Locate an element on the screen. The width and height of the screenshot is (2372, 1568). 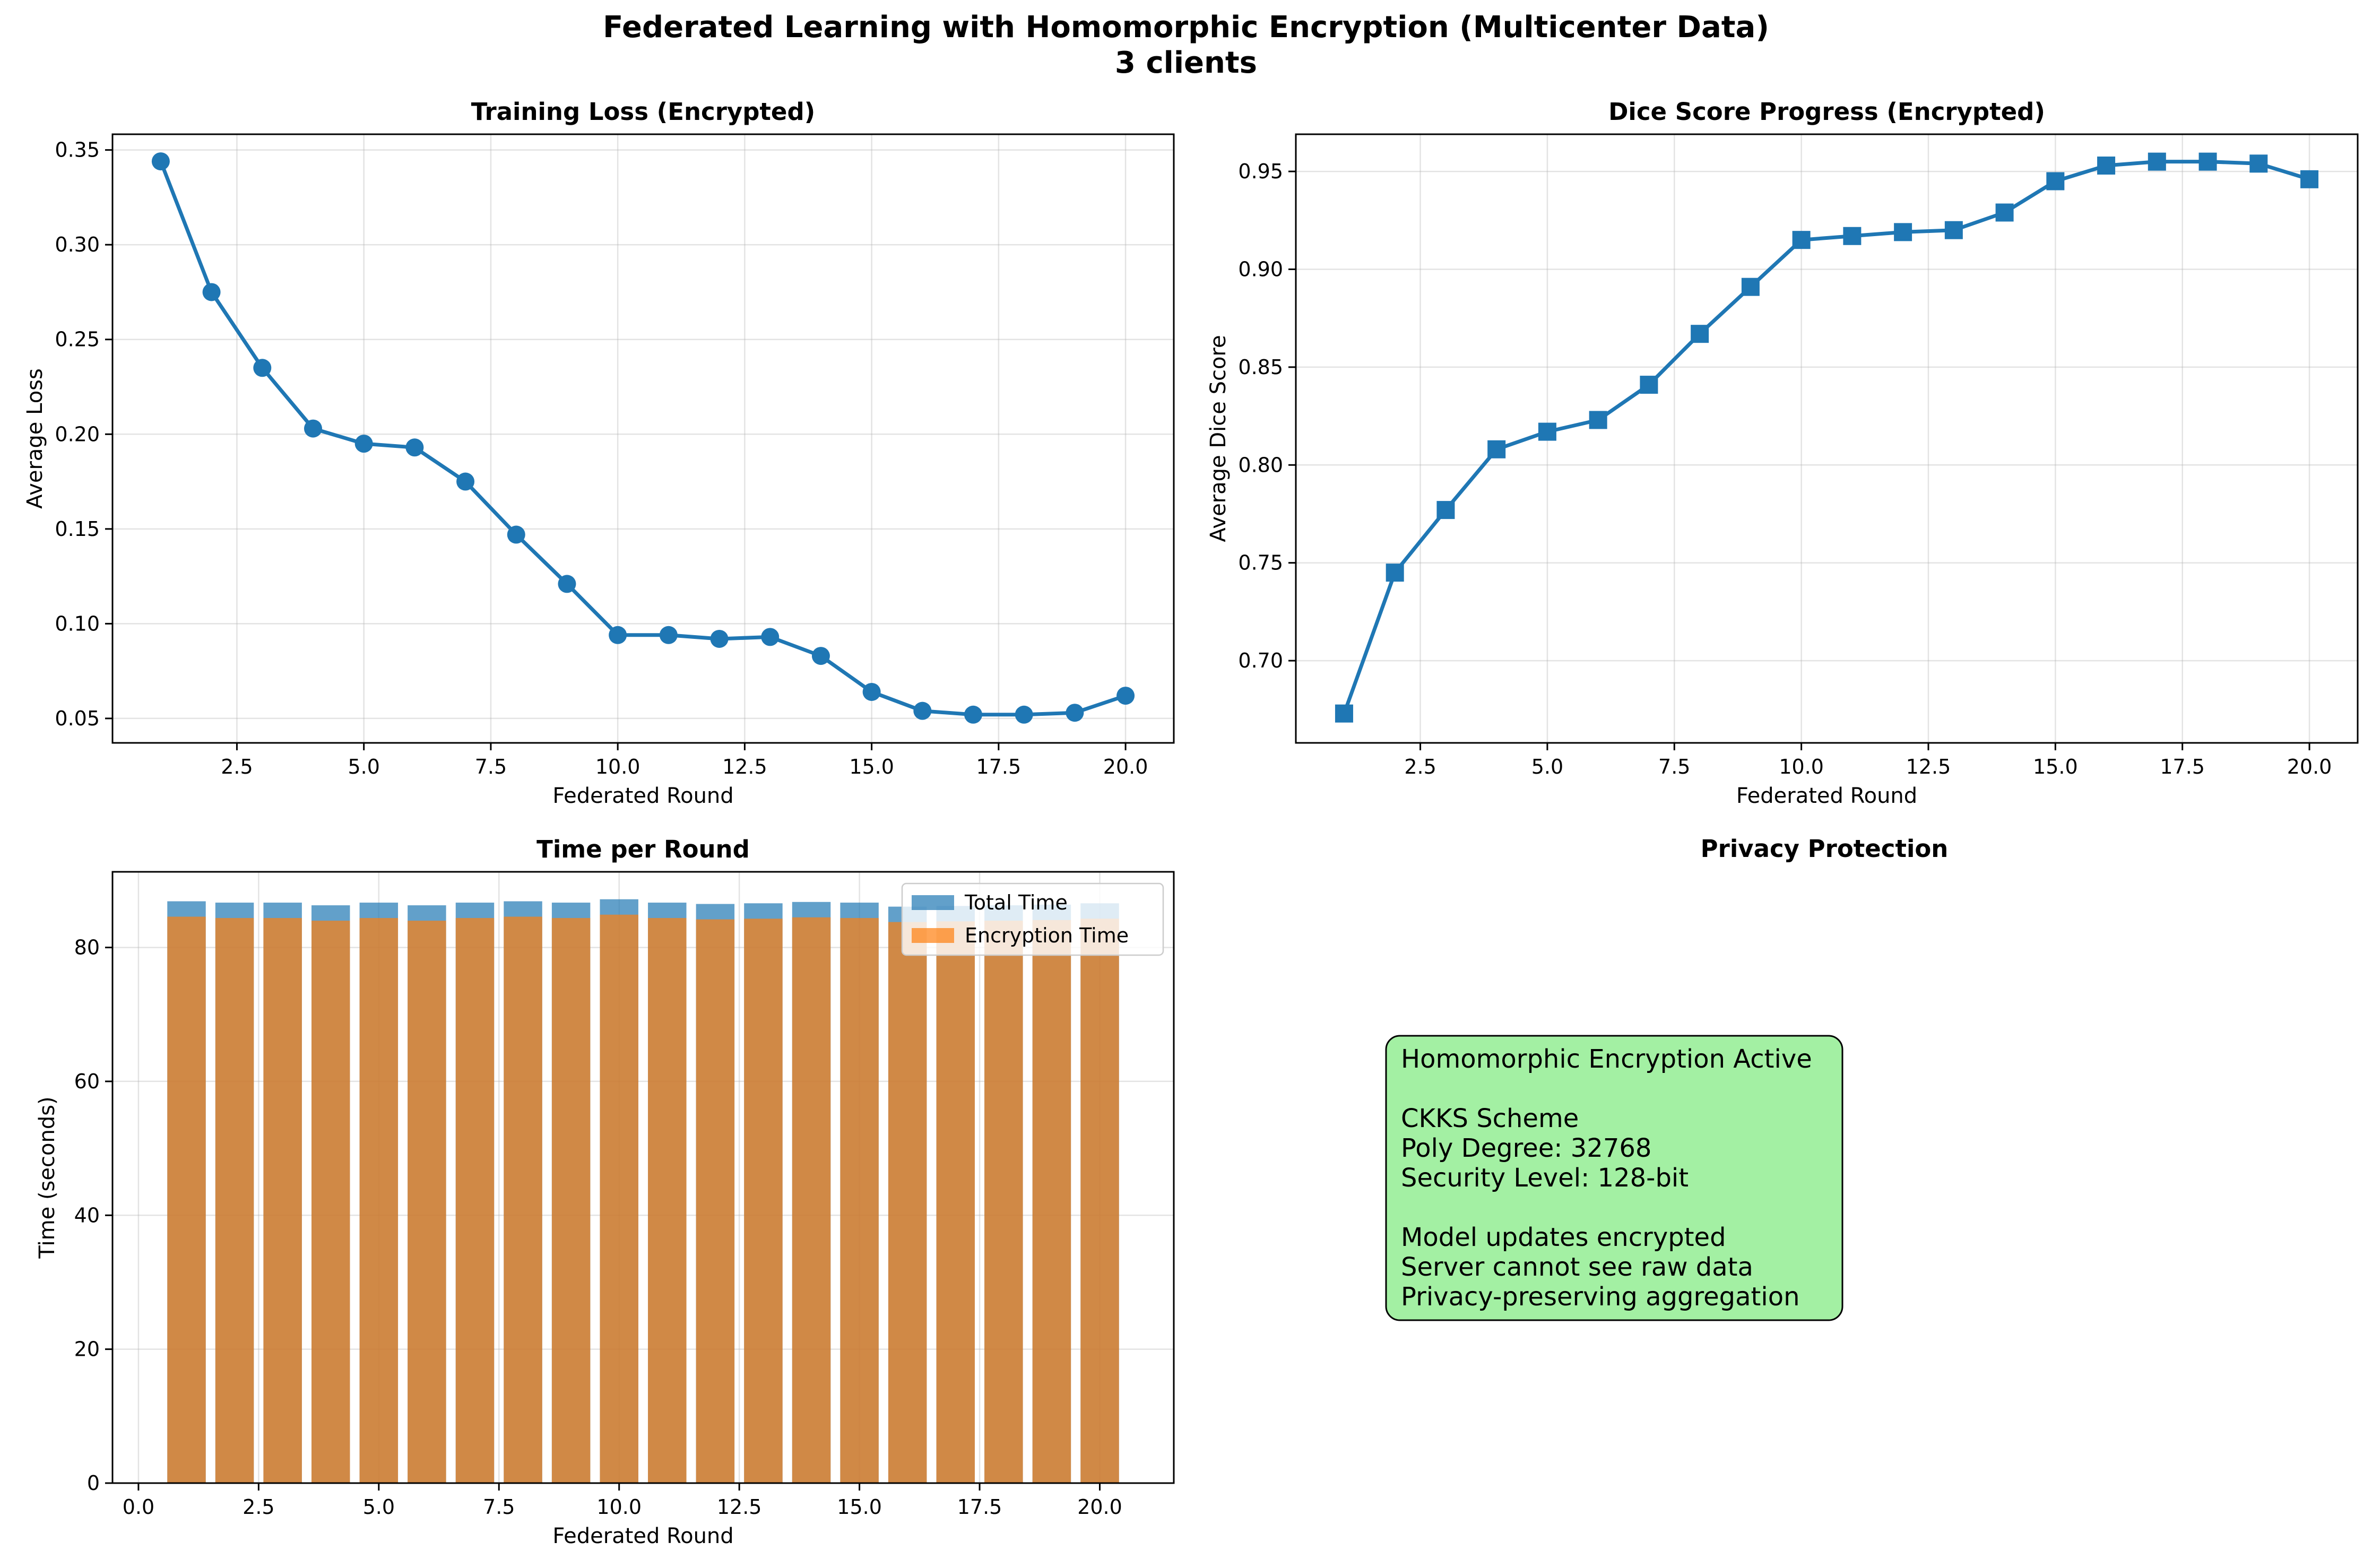
training-loss-xtick-label: 12.5 is located at coordinates (744, 766).